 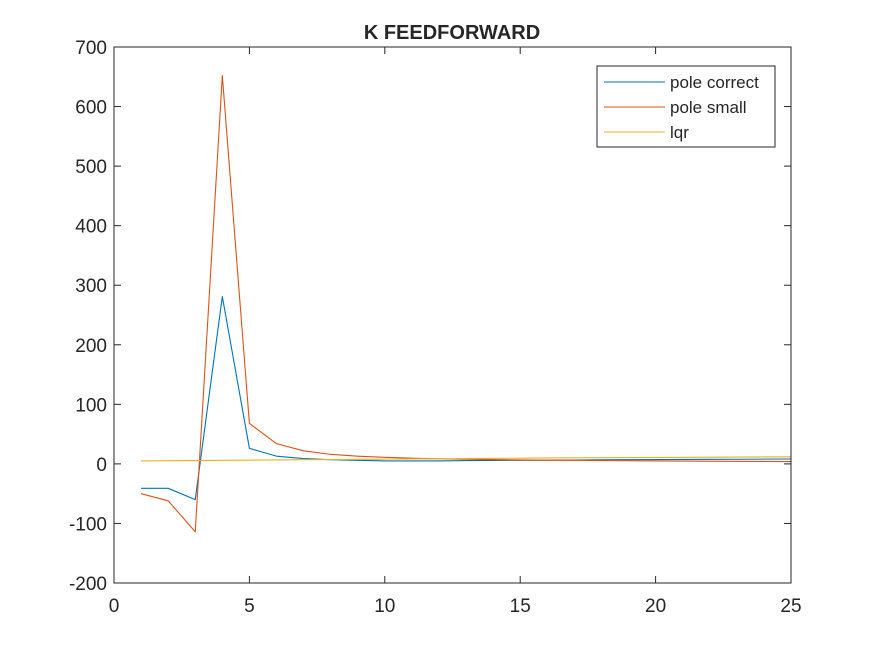 What do you see at coordinates (249, 606) in the screenshot?
I see `x-tick-label: 5` at bounding box center [249, 606].